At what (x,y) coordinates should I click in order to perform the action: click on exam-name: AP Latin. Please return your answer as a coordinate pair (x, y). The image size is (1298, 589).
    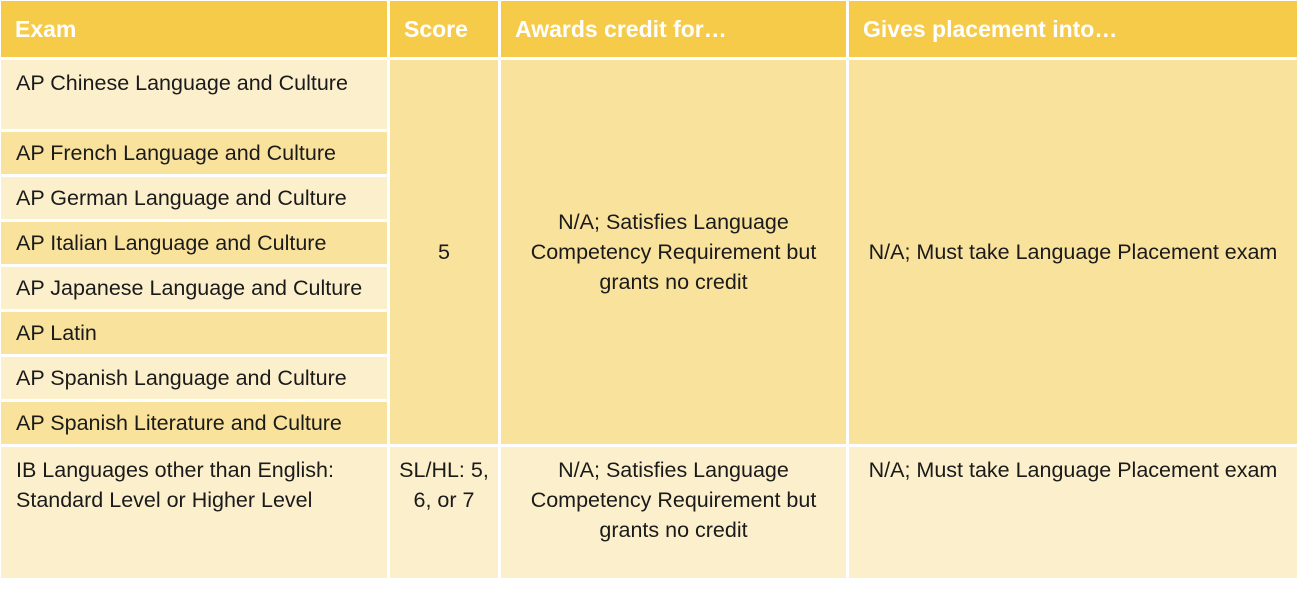
    Looking at the image, I should click on (194, 333).